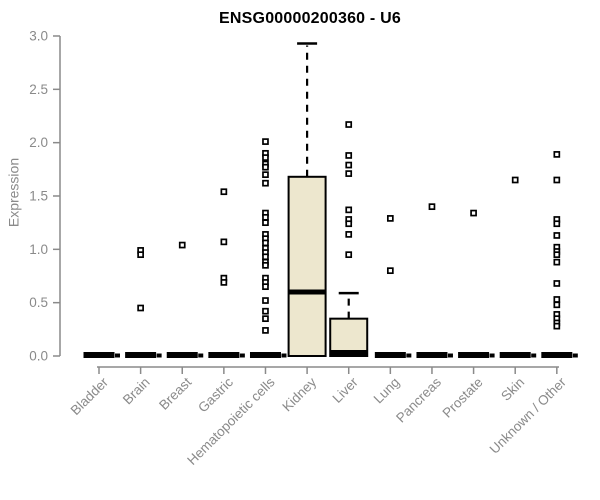 The width and height of the screenshot is (600, 500). What do you see at coordinates (299, 394) in the screenshot?
I see `x-tick-label-kidney: Kidney` at bounding box center [299, 394].